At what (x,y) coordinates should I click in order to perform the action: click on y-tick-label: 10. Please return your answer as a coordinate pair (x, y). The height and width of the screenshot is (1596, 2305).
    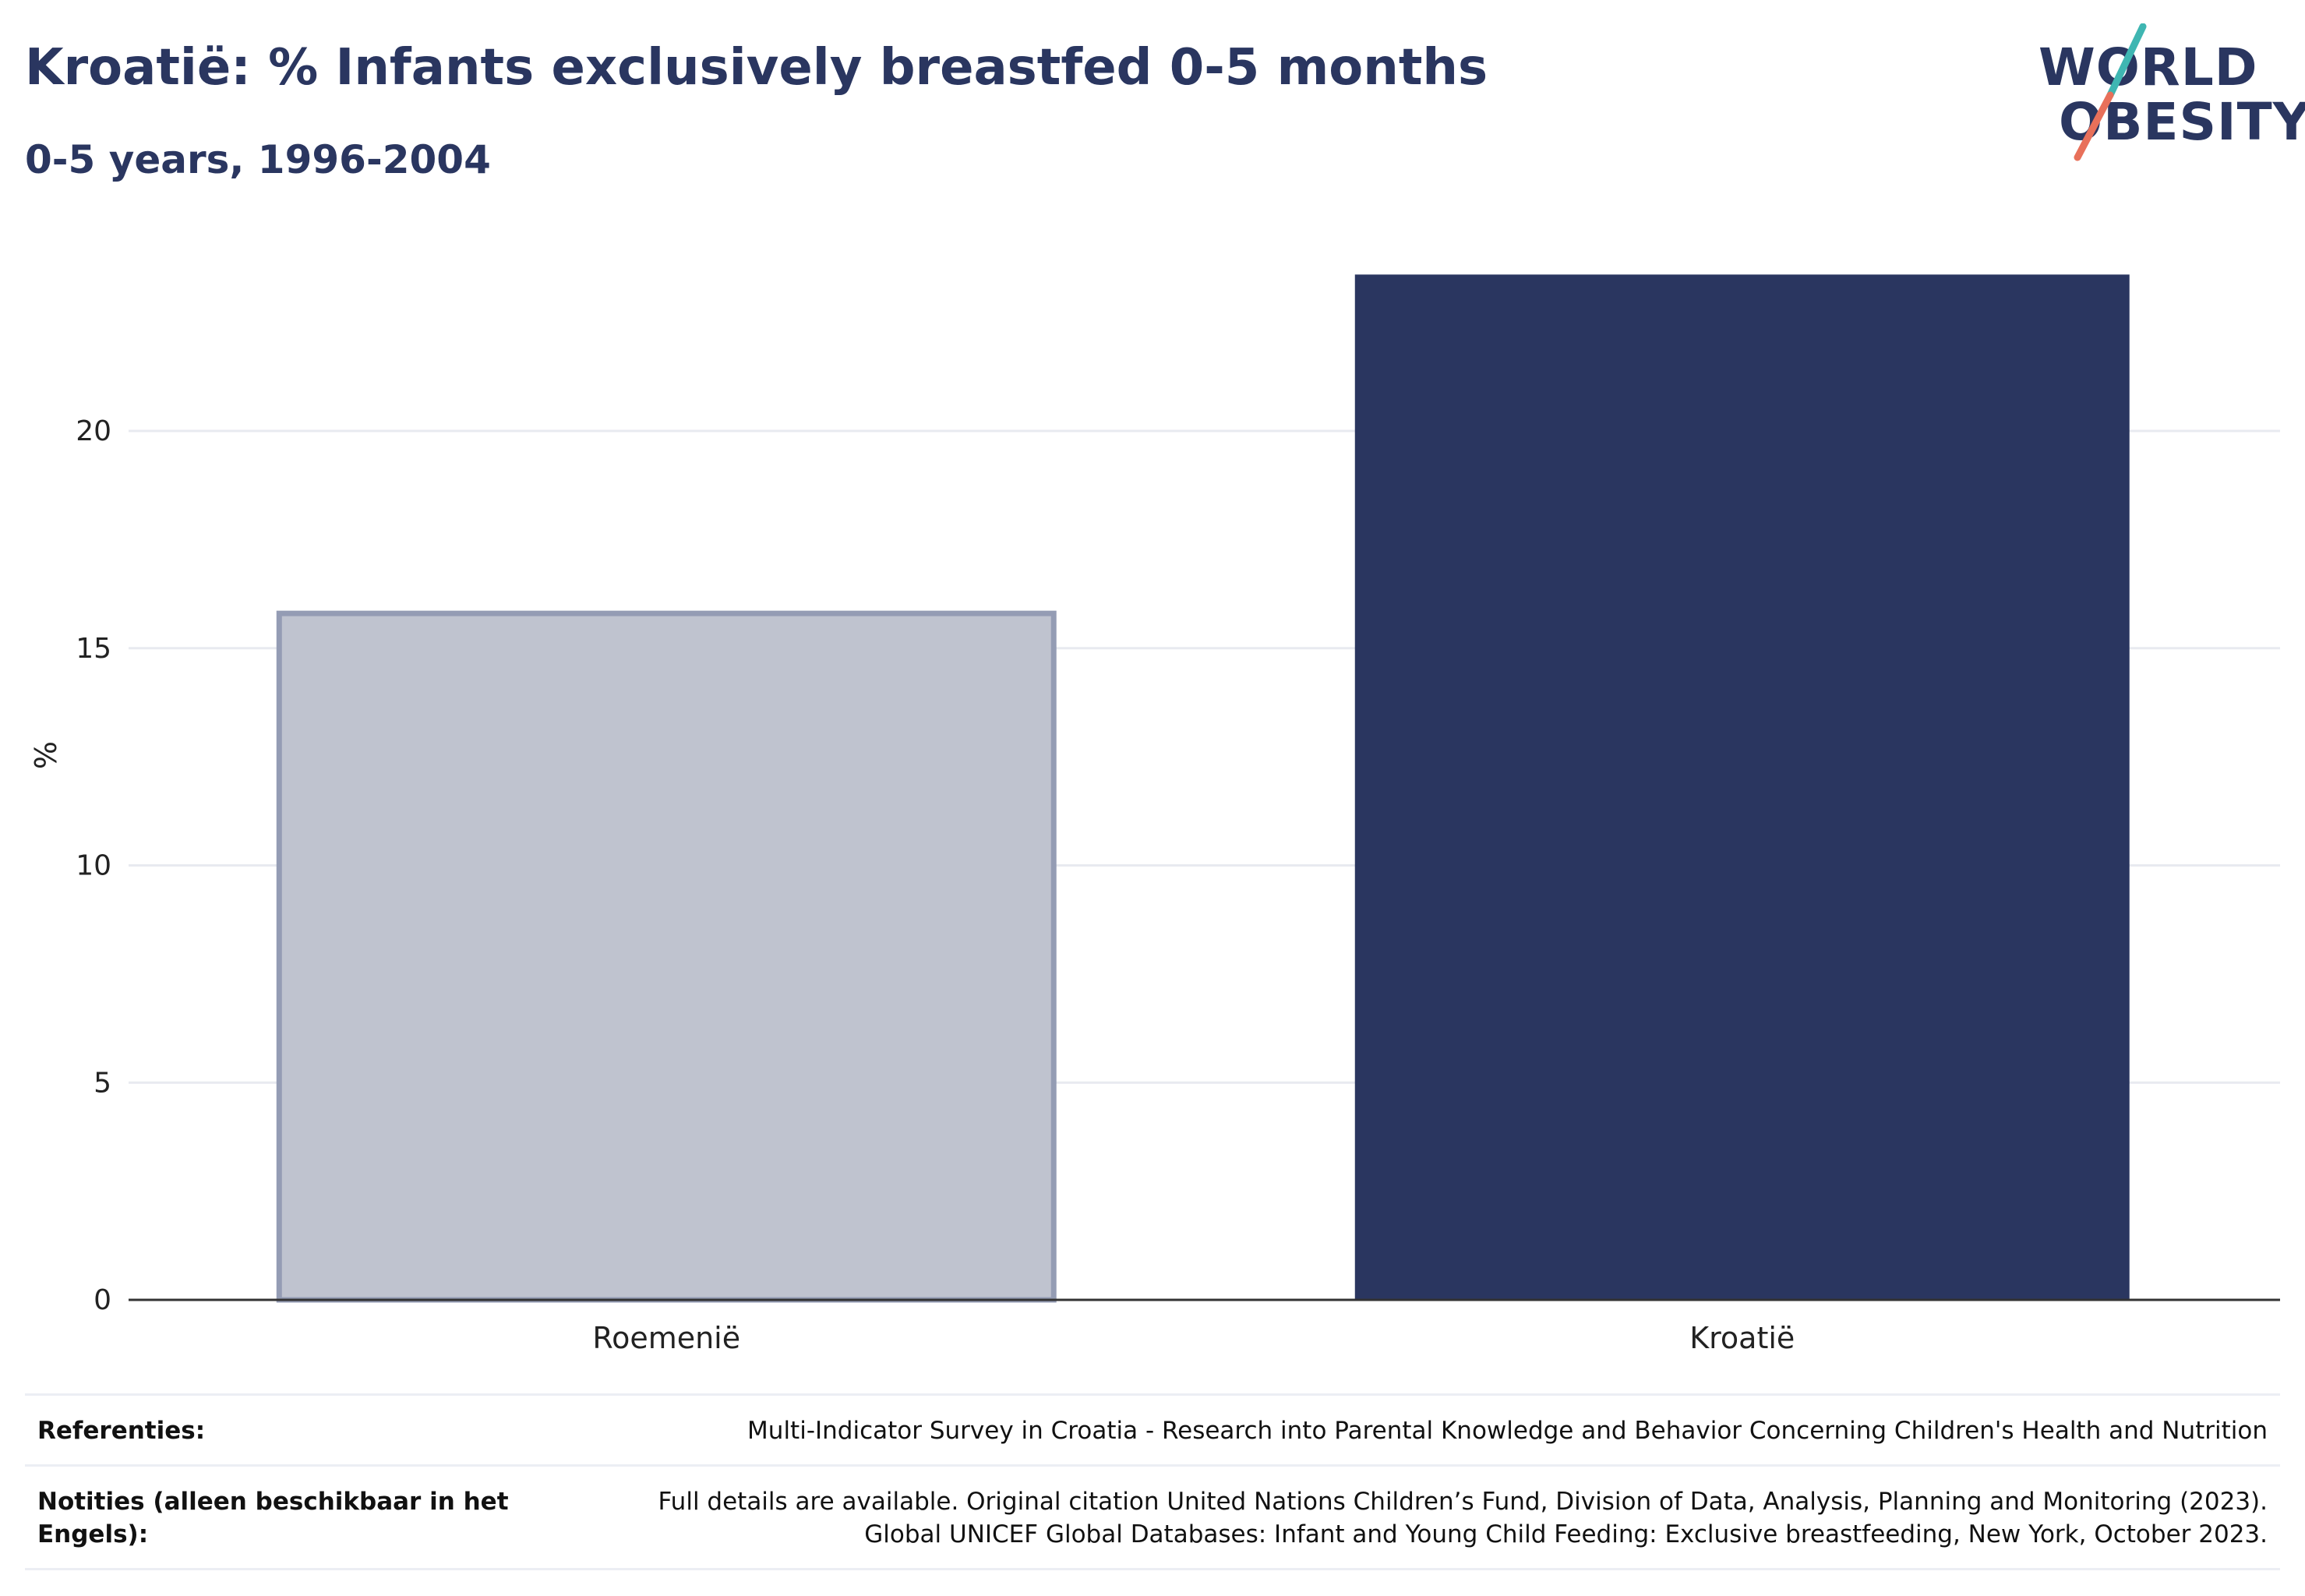
    Looking at the image, I should click on (93, 866).